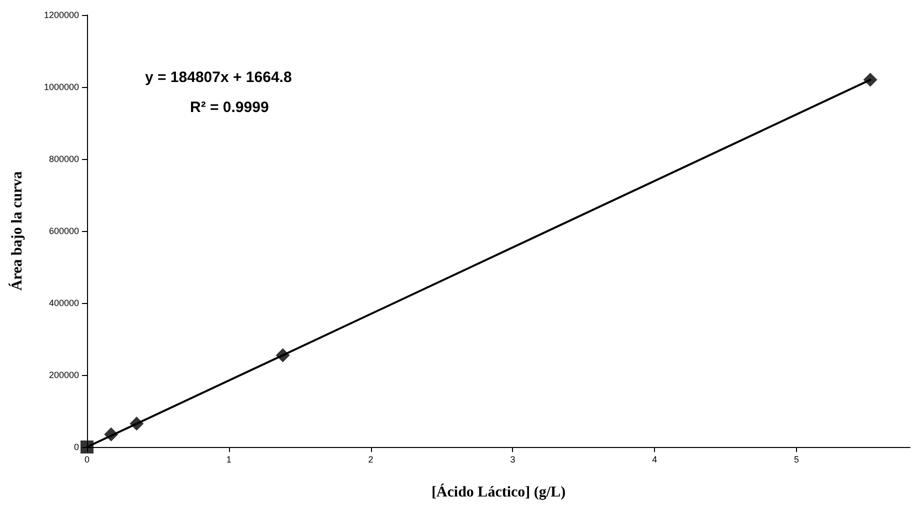 The width and height of the screenshot is (915, 532). What do you see at coordinates (76, 447) in the screenshot?
I see `y-tick-label: 0` at bounding box center [76, 447].